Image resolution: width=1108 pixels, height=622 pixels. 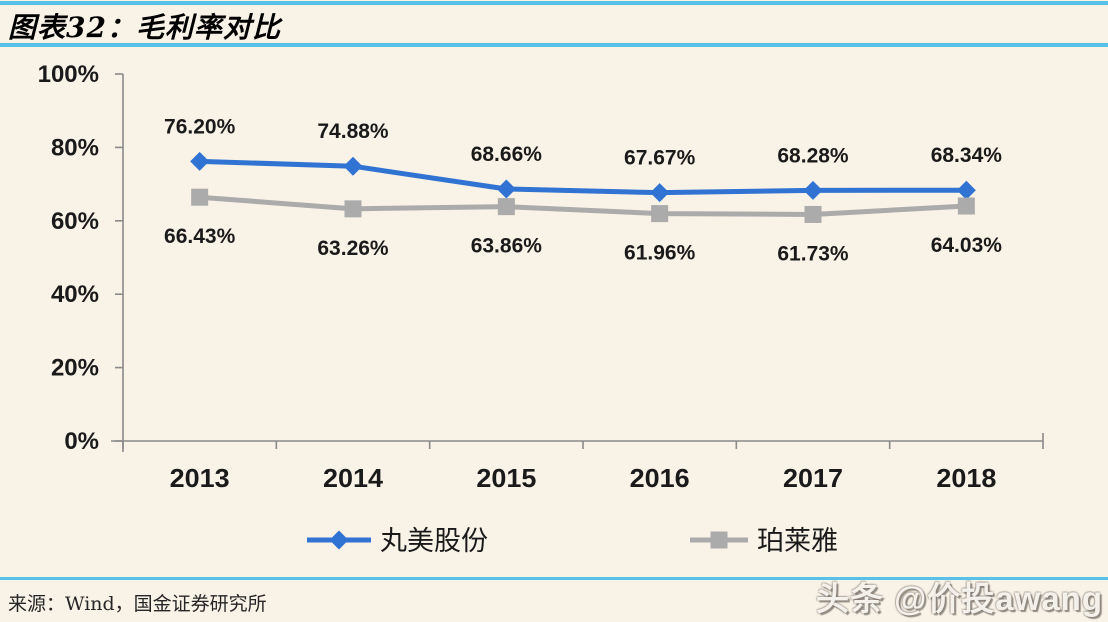 I want to click on legend-item-0: 丸美股份, so click(x=397, y=541).